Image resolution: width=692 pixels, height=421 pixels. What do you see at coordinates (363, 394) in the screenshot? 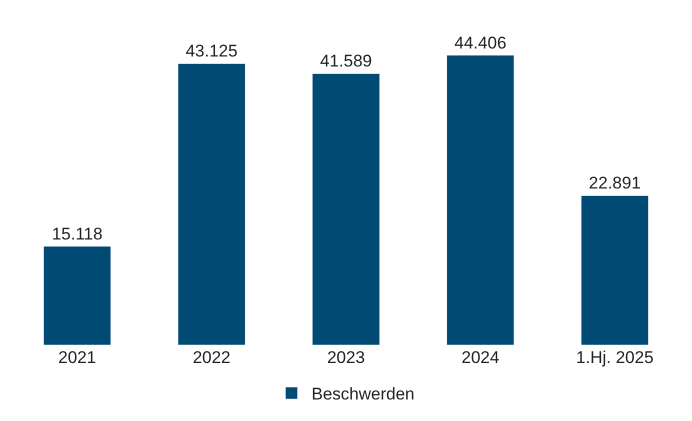
I see `legend-label: Beschwerden` at bounding box center [363, 394].